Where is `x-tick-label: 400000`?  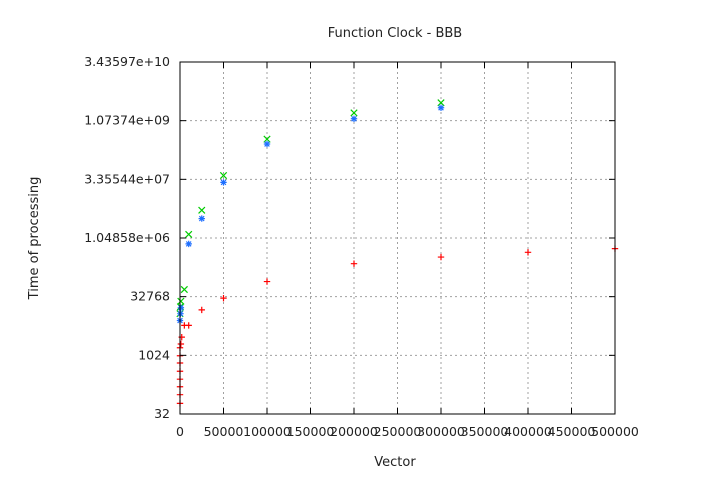 x-tick-label: 400000 is located at coordinates (528, 431).